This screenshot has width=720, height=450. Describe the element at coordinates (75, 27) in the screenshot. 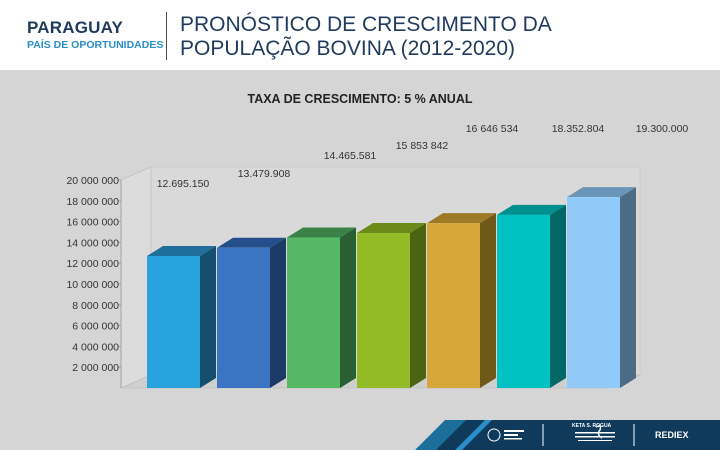

I see `brand-name: PARAGUAY` at that location.